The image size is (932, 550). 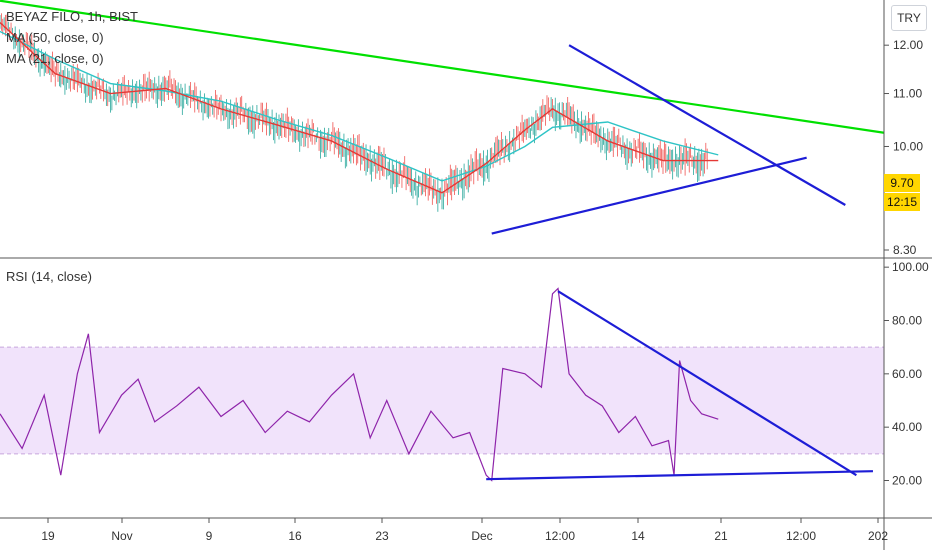 I want to click on countdown-tag: 12:15, so click(x=902, y=202).